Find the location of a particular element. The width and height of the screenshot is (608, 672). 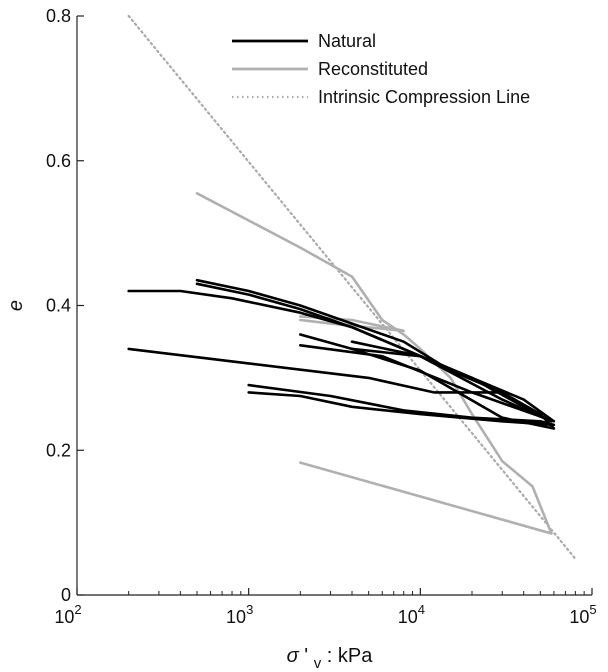

x-axis-label-subscript: v is located at coordinates (318, 663).